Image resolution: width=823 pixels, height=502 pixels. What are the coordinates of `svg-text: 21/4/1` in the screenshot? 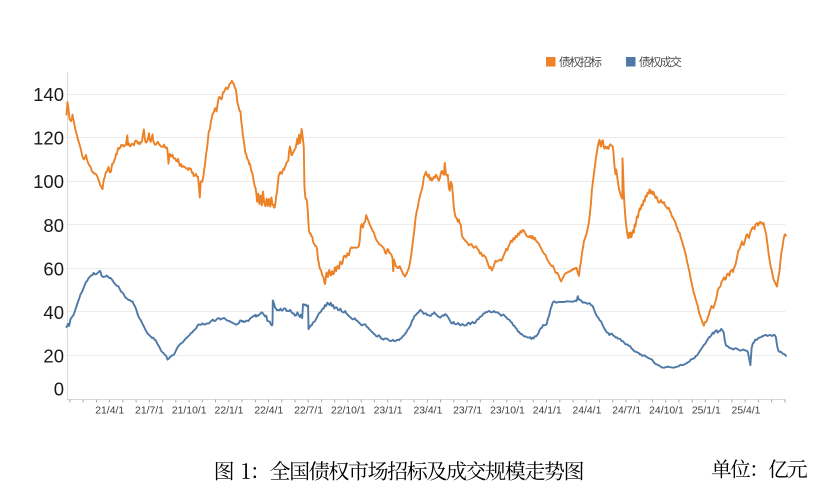 It's located at (109, 411).